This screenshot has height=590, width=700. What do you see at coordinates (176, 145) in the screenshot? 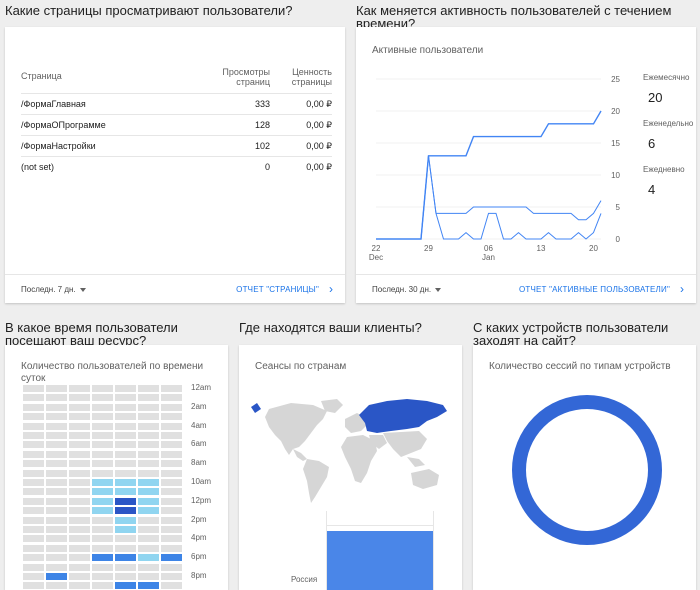
I see `table-row: /ФормаНастройки 102 0,00 ₽` at bounding box center [176, 145].